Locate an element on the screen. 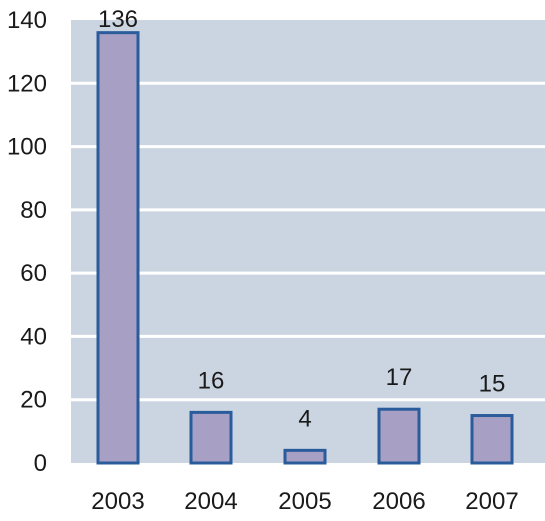 This screenshot has width=545, height=521. data-label-2007: 15 is located at coordinates (492, 384).